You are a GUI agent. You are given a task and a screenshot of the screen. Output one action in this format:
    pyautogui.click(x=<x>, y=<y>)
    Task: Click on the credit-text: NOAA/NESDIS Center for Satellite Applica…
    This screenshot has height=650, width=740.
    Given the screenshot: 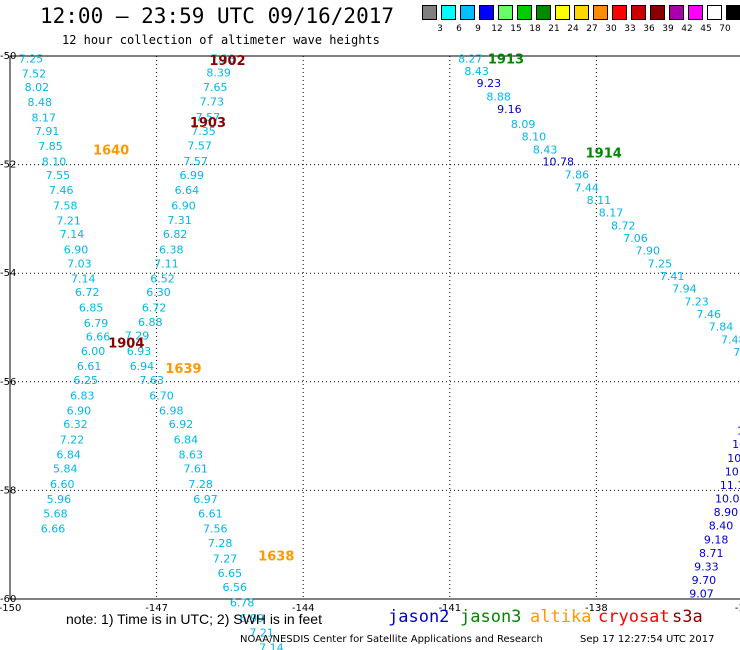 What is the action you would take?
    pyautogui.click(x=391, y=639)
    